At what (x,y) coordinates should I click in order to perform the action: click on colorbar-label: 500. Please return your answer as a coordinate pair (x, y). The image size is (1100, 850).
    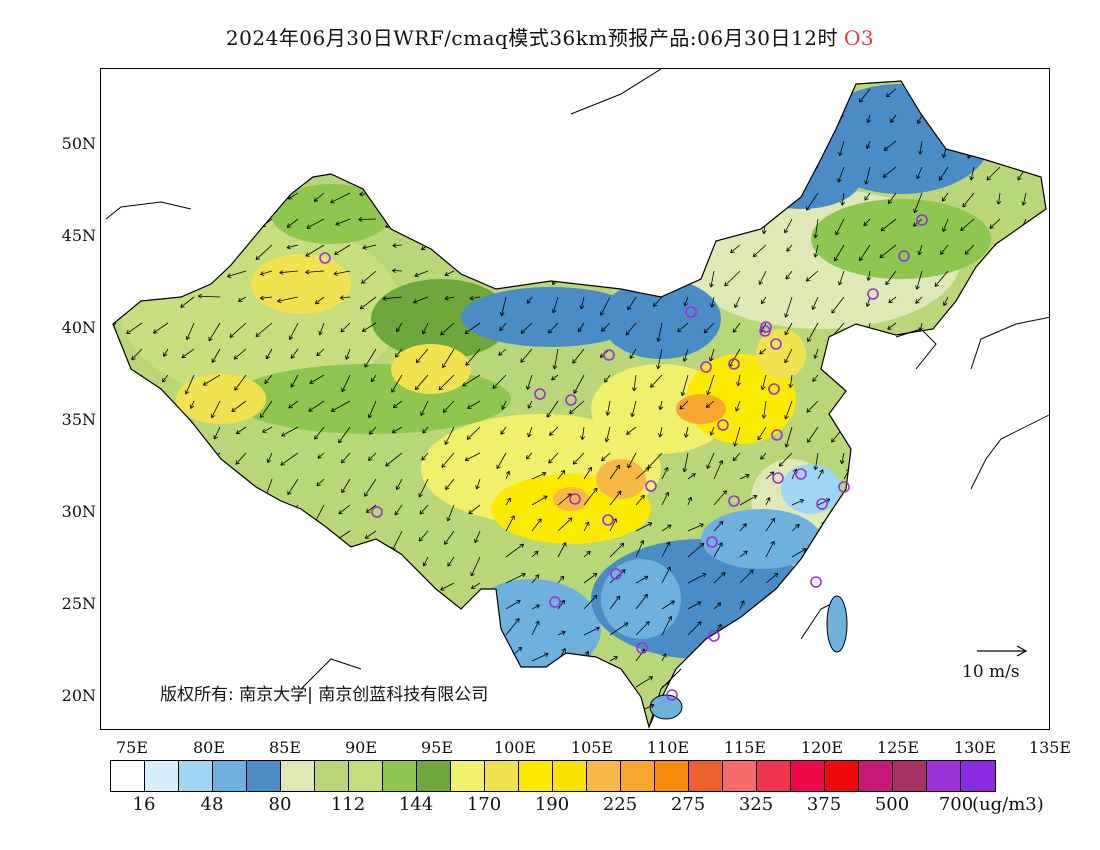
    Looking at the image, I should click on (892, 804).